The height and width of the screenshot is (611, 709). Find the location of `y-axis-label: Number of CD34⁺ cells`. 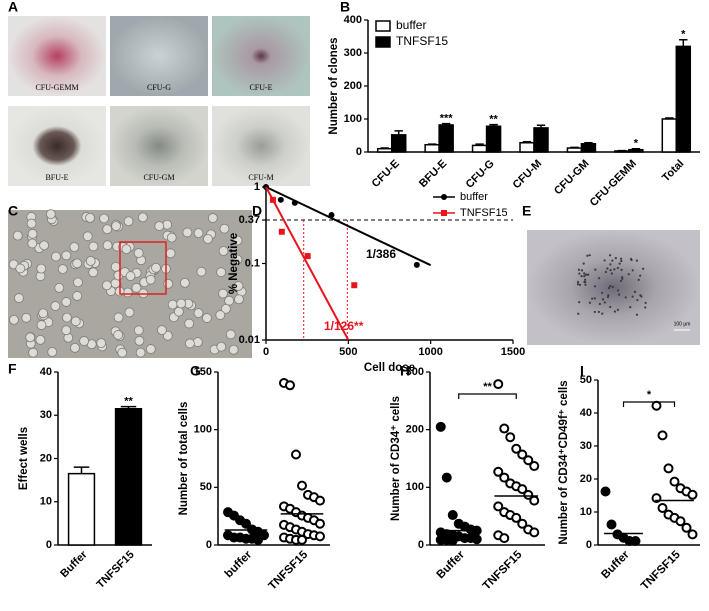

y-axis-label: Number of CD34⁺ cells is located at coordinates (396, 458).